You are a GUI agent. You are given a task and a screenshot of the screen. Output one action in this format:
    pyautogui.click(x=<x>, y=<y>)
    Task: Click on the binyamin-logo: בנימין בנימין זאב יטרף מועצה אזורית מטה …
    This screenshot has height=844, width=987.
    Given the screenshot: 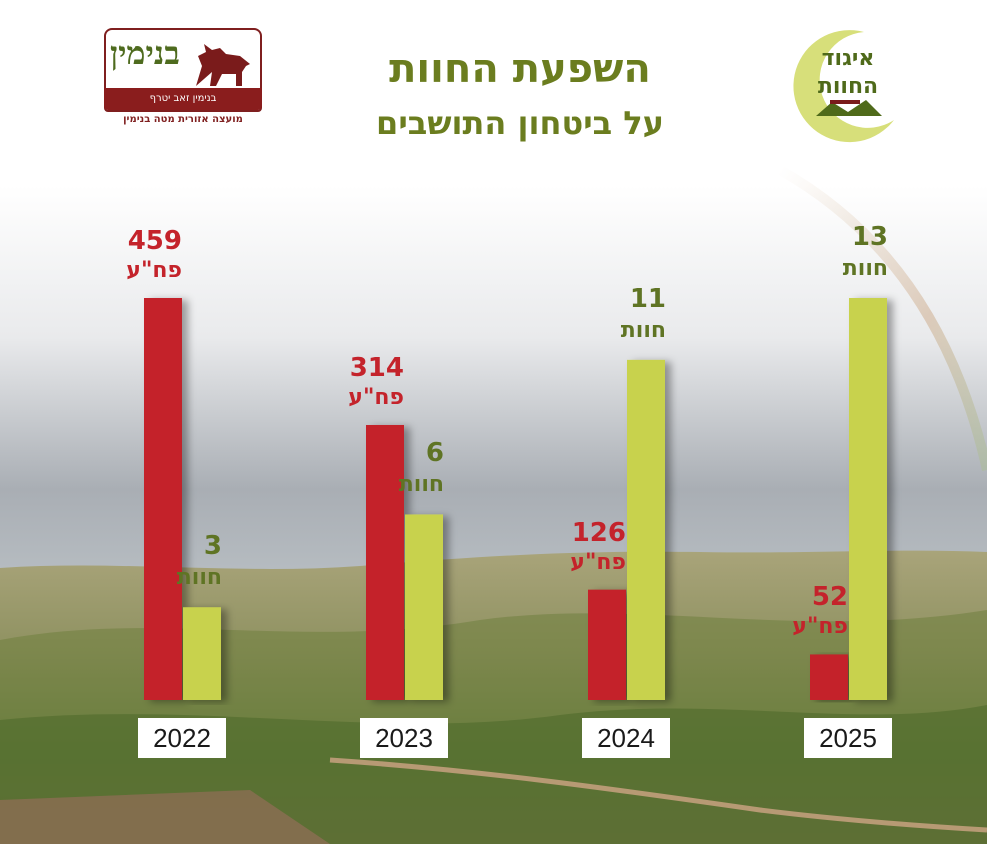 What is the action you would take?
    pyautogui.click(x=183, y=78)
    